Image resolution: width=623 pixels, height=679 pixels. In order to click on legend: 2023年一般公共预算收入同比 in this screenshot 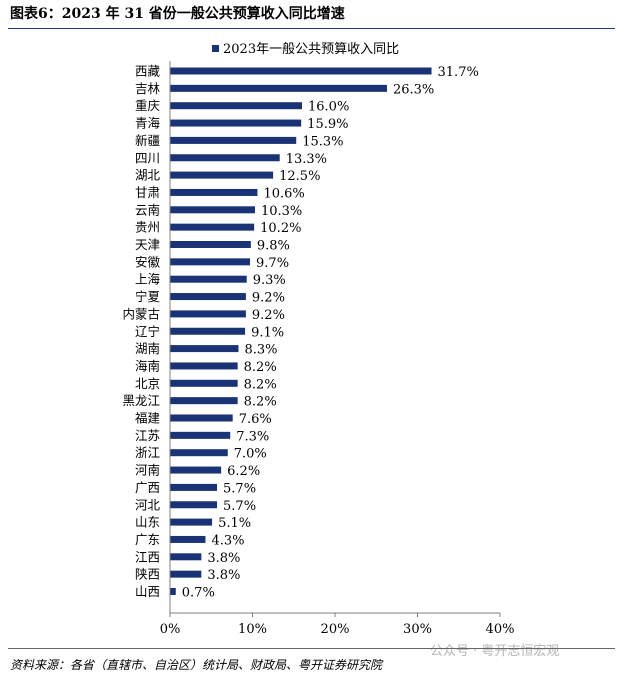, I will do `click(305, 49)`.